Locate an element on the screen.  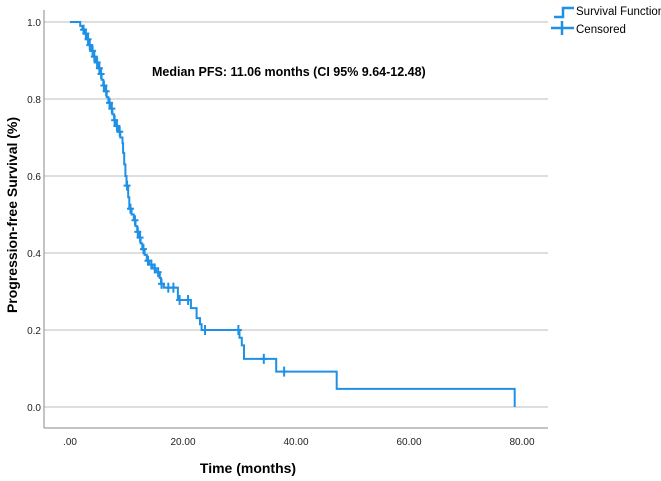
y-tick-label: 0.4 is located at coordinates (34, 254).